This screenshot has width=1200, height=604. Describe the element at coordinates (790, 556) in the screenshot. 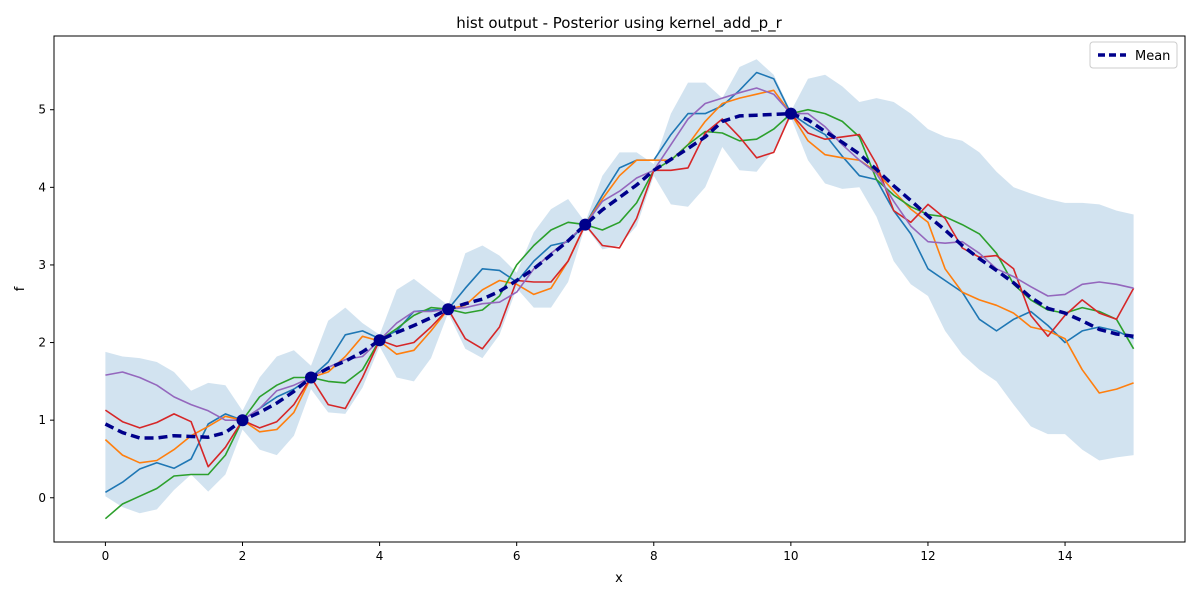

I see `x-tick-label: 10` at that location.